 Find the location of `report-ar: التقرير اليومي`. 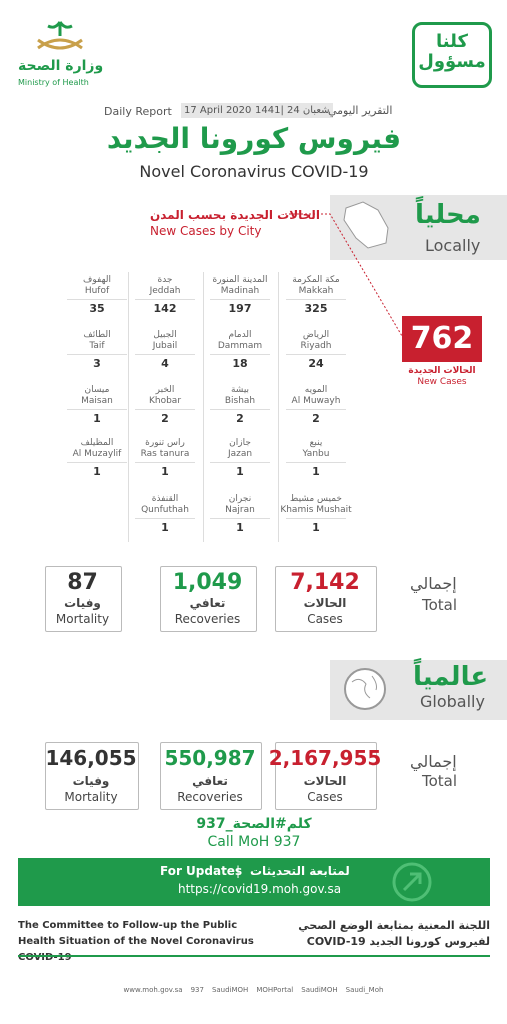

report-ar: التقرير اليومي is located at coordinates (360, 110).